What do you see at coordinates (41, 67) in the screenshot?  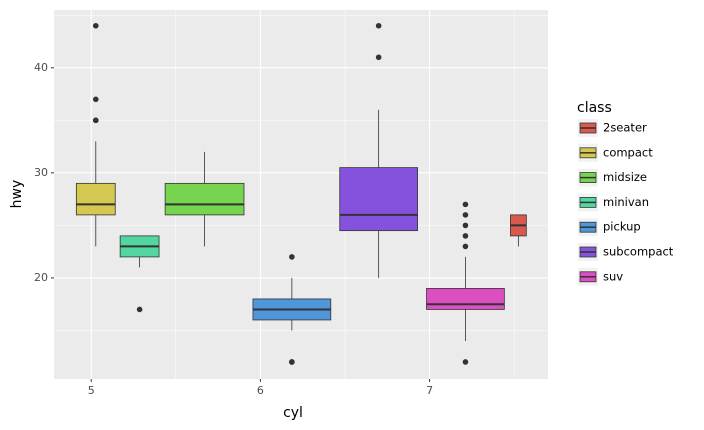 I see `y-tick-label: 40` at bounding box center [41, 67].